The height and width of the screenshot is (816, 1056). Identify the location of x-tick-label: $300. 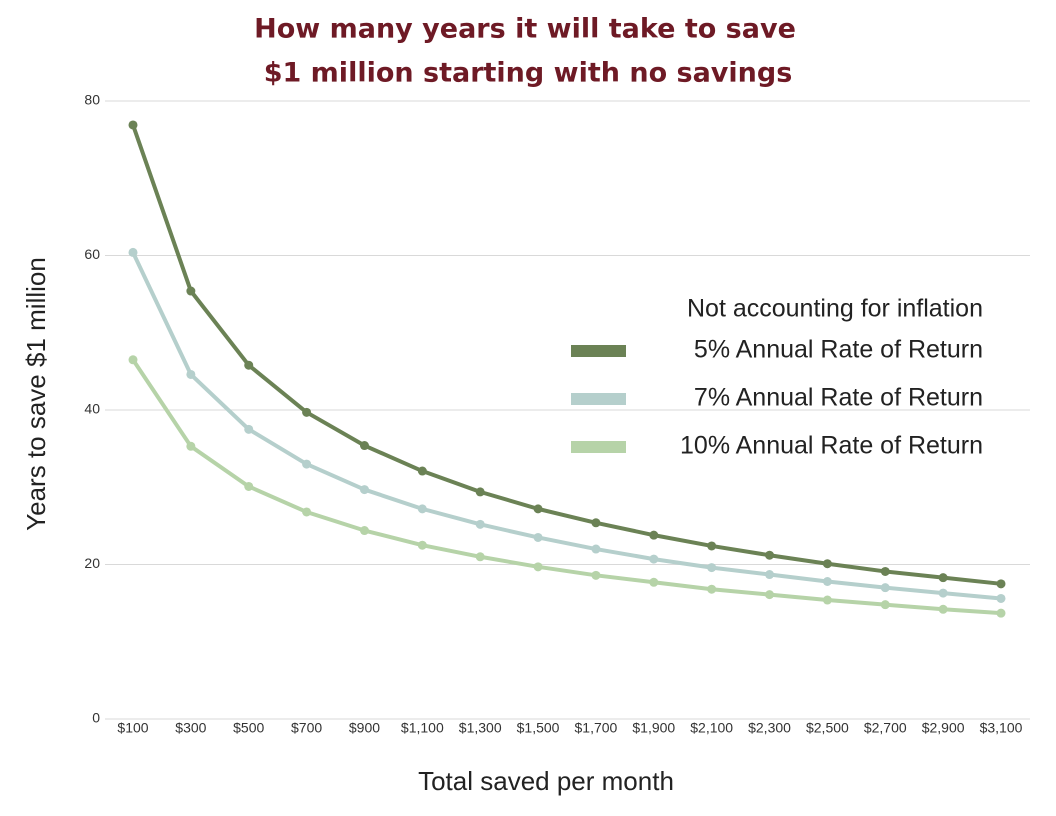
(190, 728).